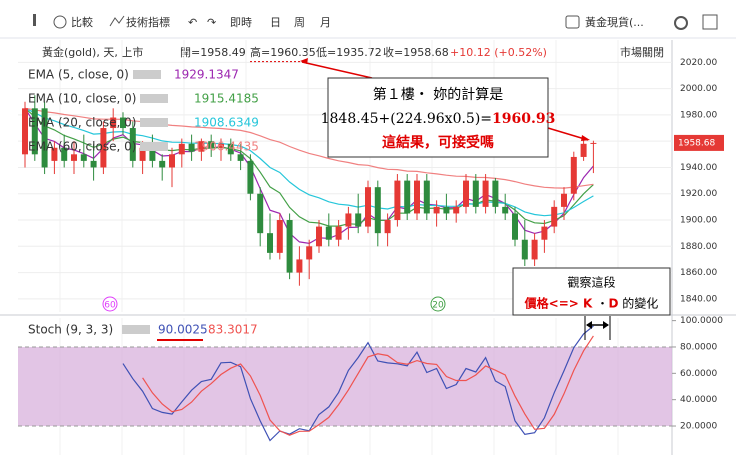  I want to click on y-tick-label: 60.0000, so click(698, 374).